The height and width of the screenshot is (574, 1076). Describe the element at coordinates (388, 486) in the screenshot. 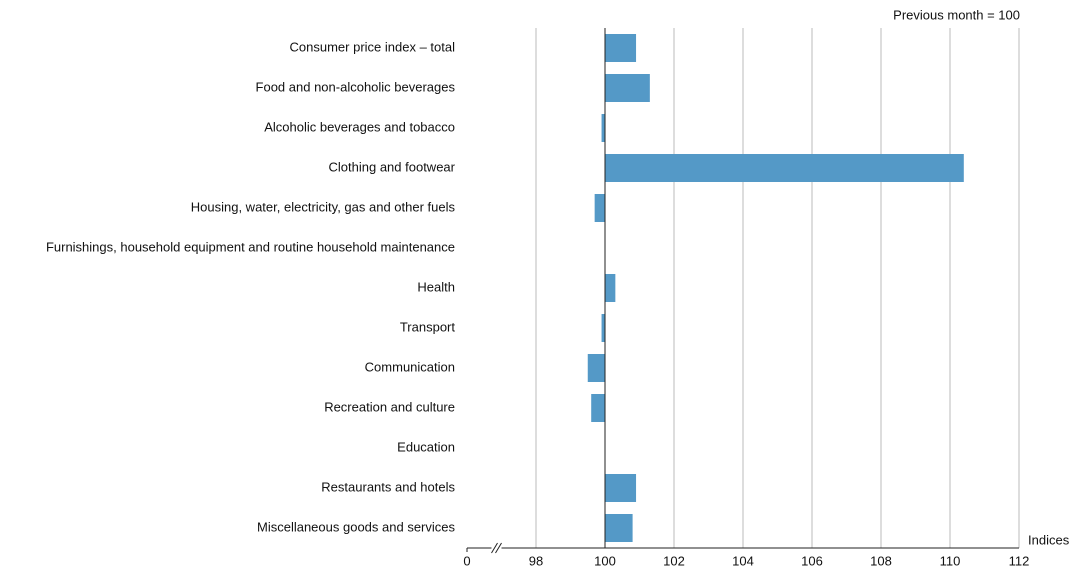

I see `y-tick-label: Restaurants and hotels` at that location.